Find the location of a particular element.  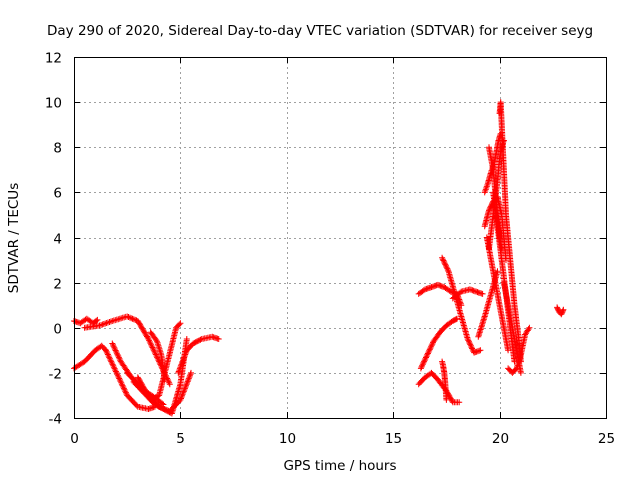

y-tick-label: 0 is located at coordinates (57, 330).